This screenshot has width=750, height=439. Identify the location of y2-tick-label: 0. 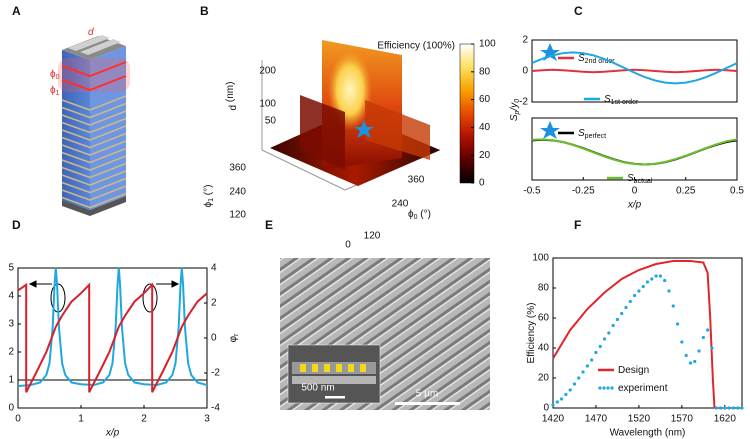
(214, 338).